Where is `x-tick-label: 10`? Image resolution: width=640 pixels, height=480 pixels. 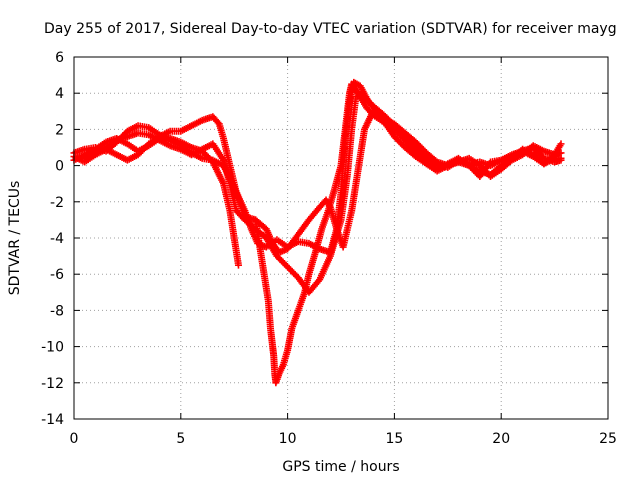
x-tick-label: 10 is located at coordinates (288, 439).